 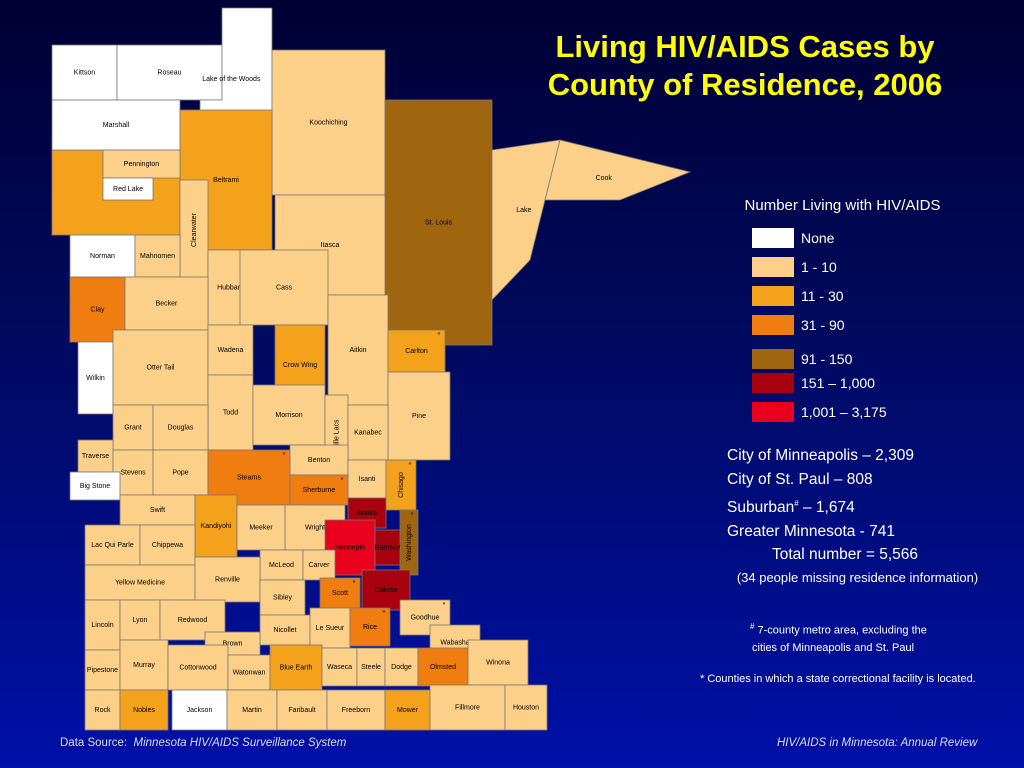 What do you see at coordinates (833, 647) in the screenshot?
I see `note-line: cities of Minneapolis and St. Paul` at bounding box center [833, 647].